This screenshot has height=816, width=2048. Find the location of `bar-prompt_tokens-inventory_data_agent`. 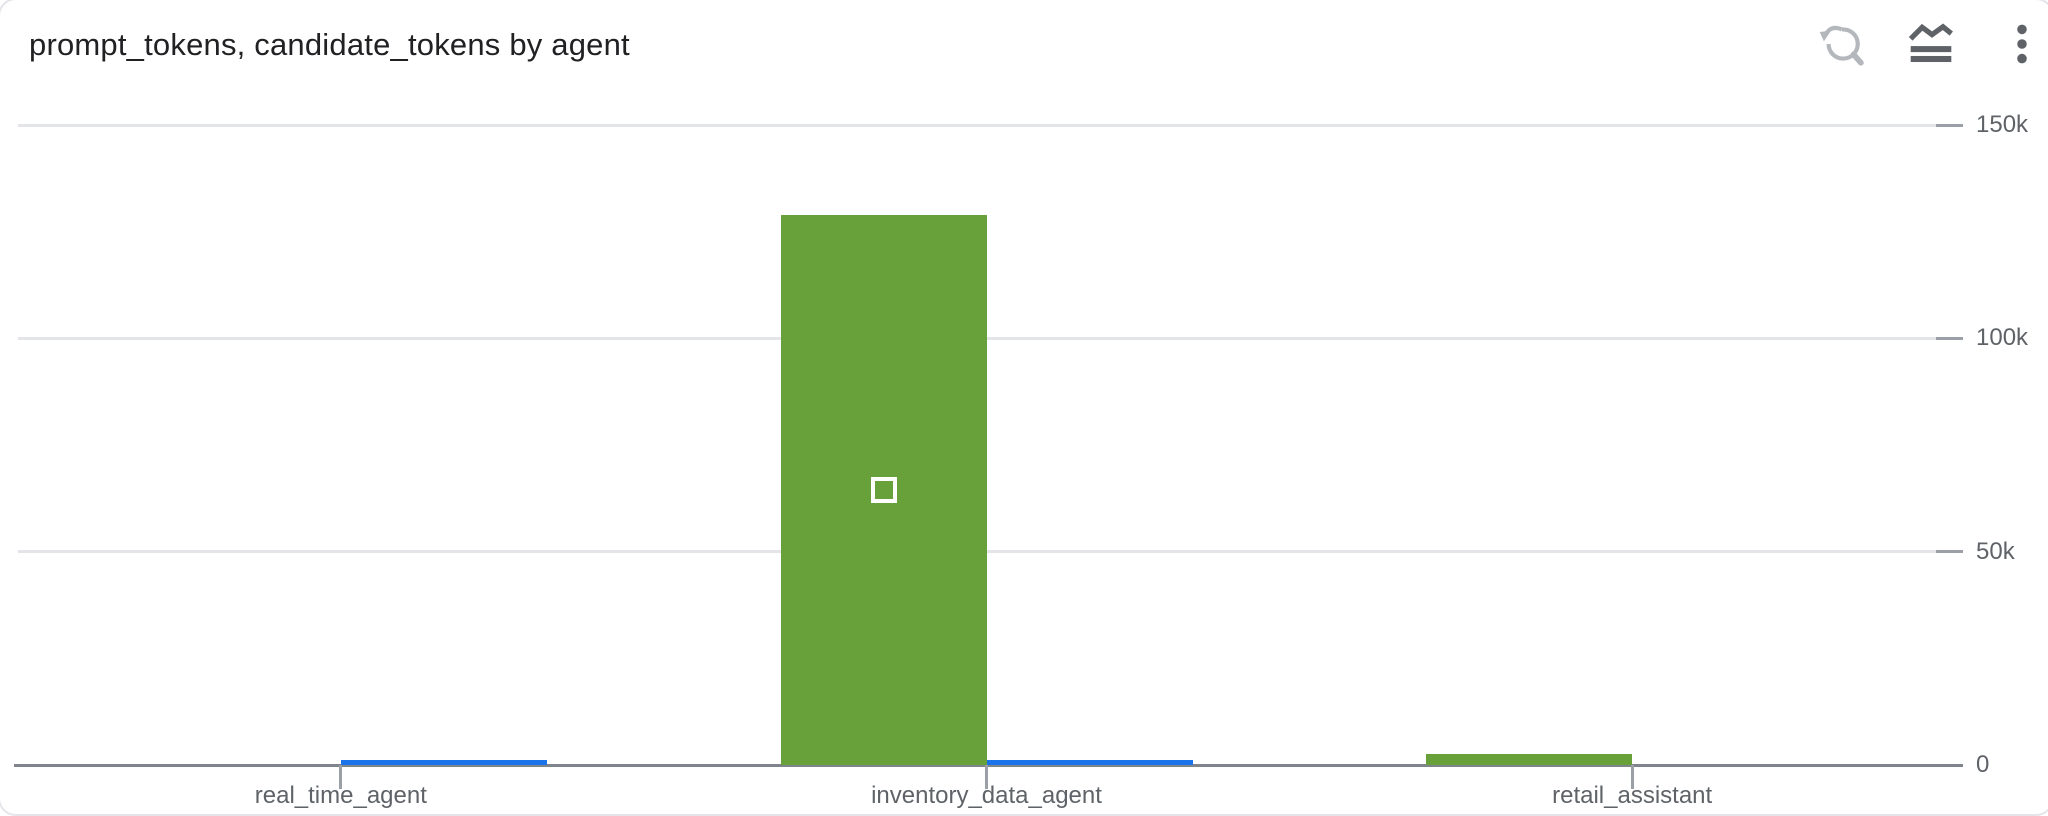

bar-prompt_tokens-inventory_data_agent is located at coordinates (883, 489).